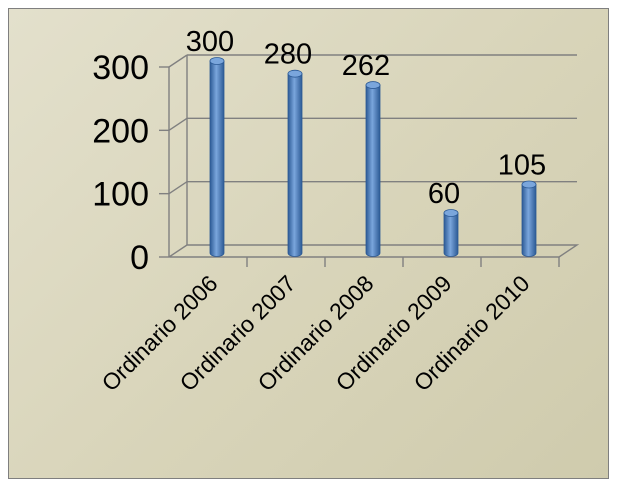 This screenshot has width=617, height=487. What do you see at coordinates (210, 42) in the screenshot?
I see `data-label: 300` at bounding box center [210, 42].